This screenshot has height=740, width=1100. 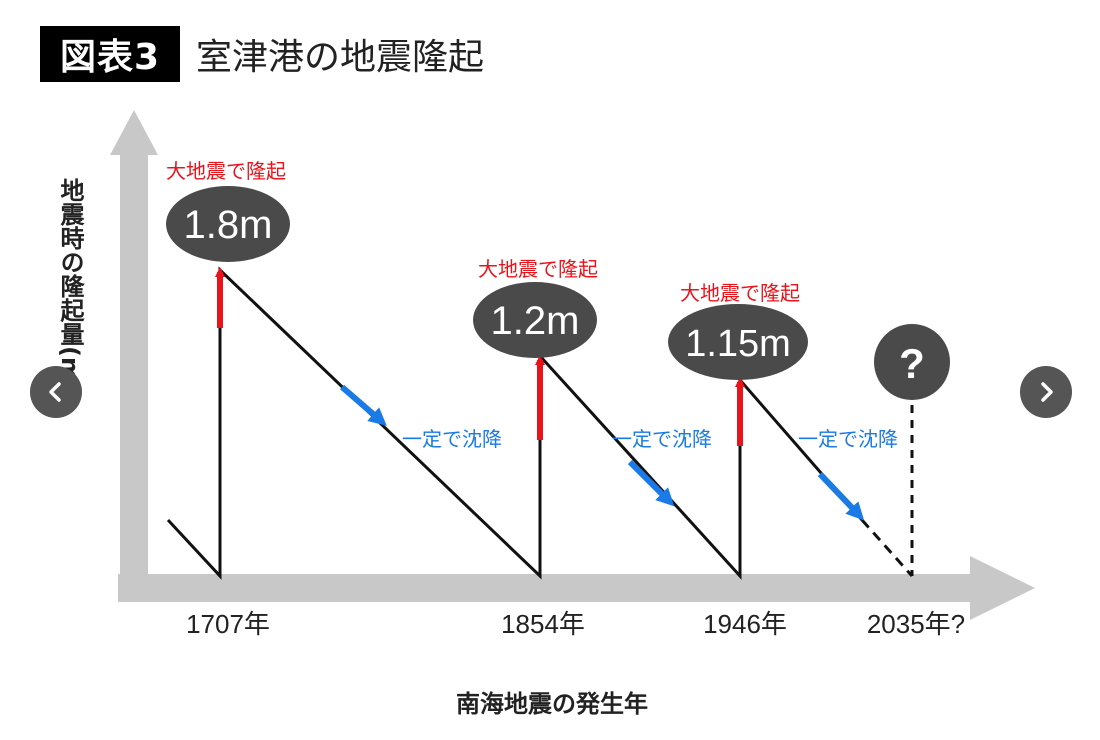 I want to click on x-tick-label: 1707年, so click(x=228, y=624).